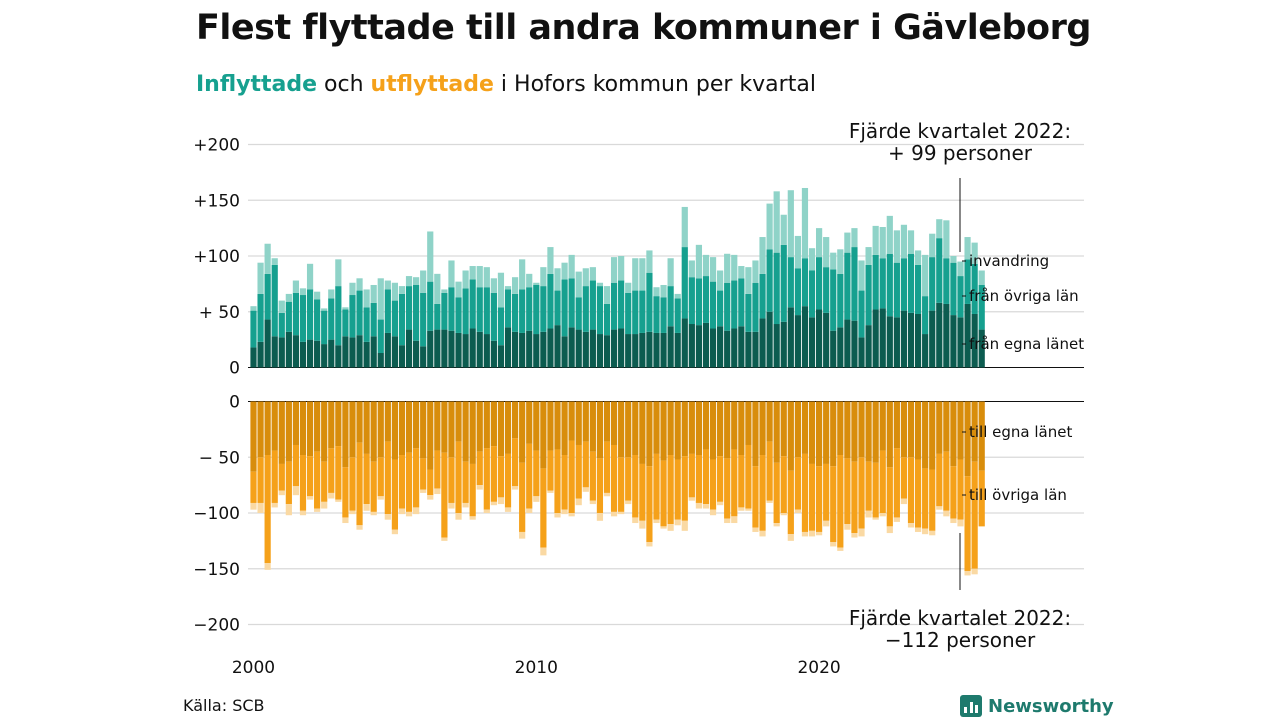 This screenshot has height=720, width=1280. I want to click on y-tick-label: −150, so click(216, 570).